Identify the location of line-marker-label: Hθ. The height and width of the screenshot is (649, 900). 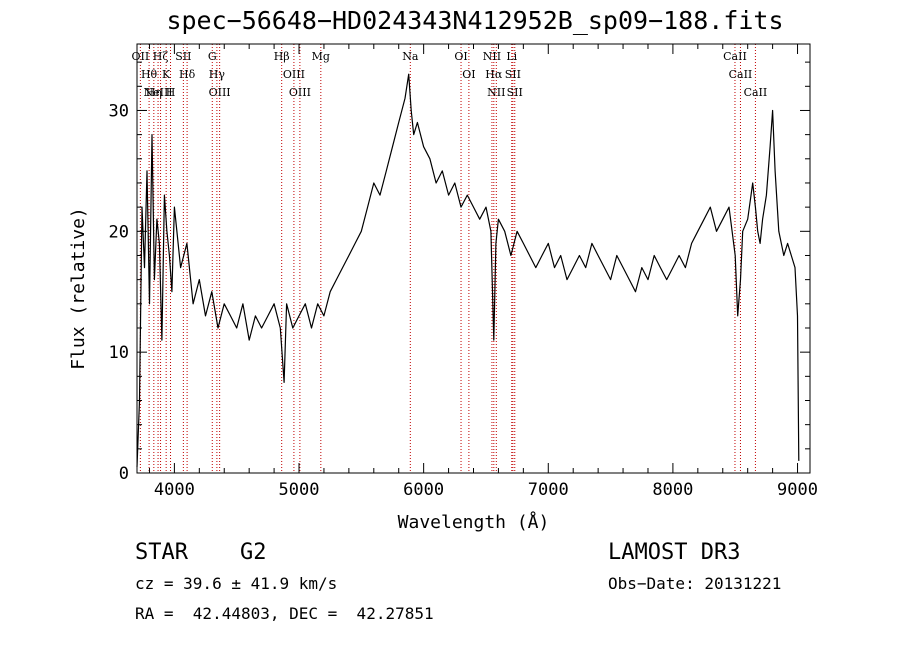
(149, 74).